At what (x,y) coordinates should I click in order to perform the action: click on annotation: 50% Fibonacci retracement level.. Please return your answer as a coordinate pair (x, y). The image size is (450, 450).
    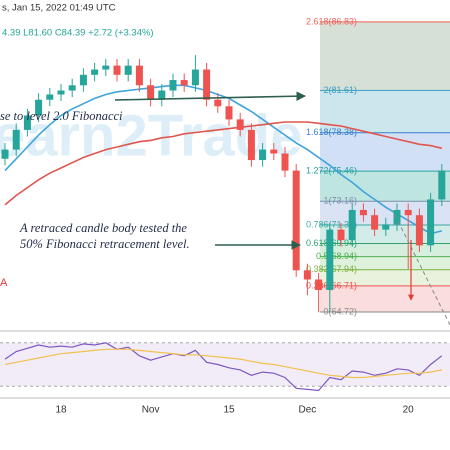
    Looking at the image, I should click on (105, 244).